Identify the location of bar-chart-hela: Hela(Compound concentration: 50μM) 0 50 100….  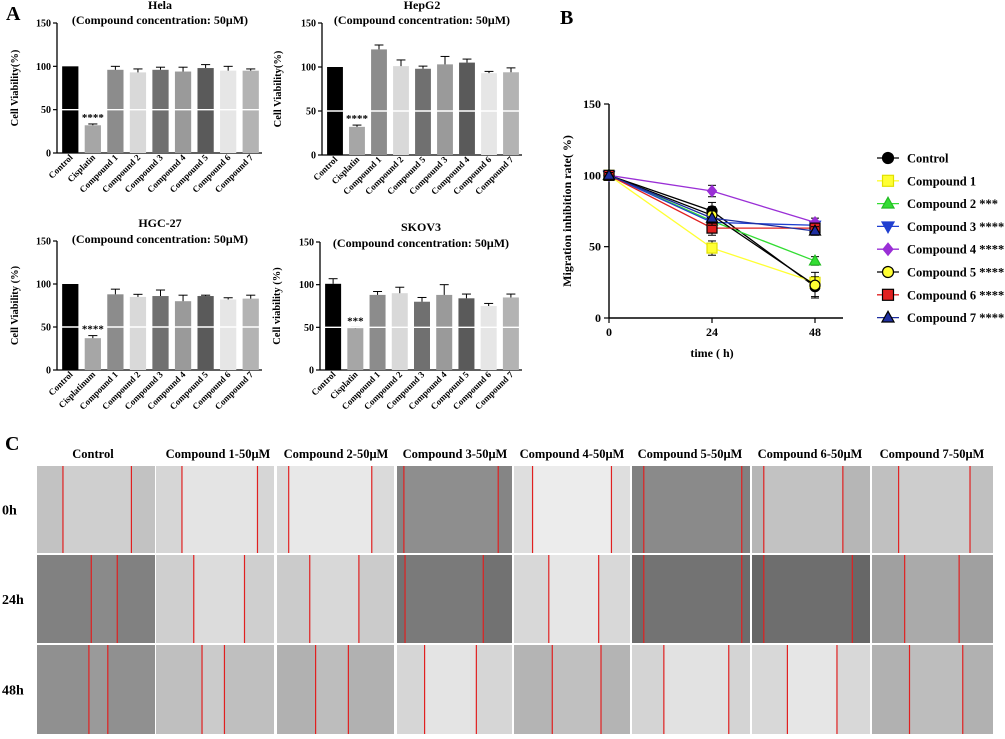
(136, 97).